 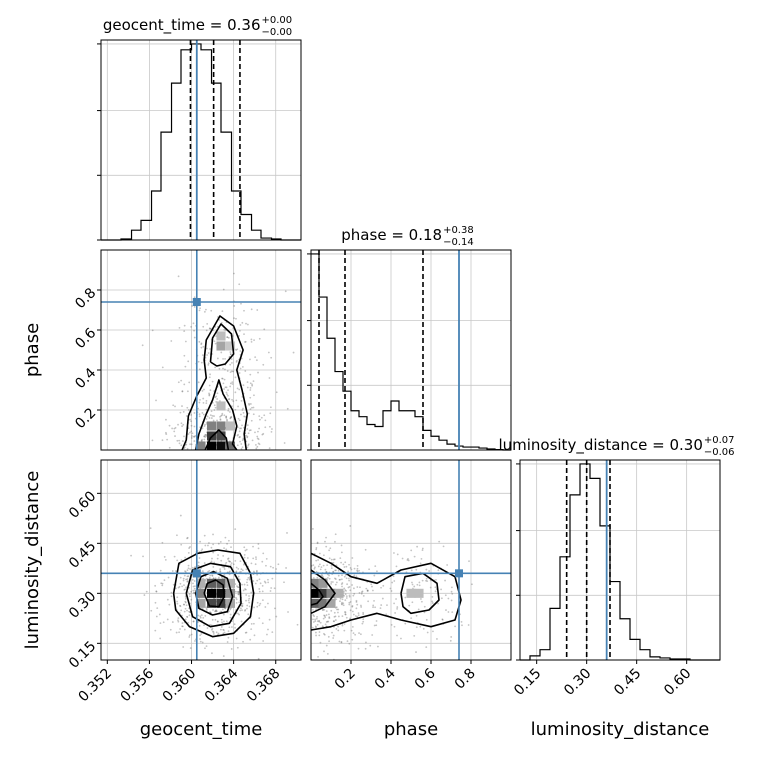 What do you see at coordinates (385, 678) in the screenshot?
I see `xtick-label-phase: 0.4` at bounding box center [385, 678].